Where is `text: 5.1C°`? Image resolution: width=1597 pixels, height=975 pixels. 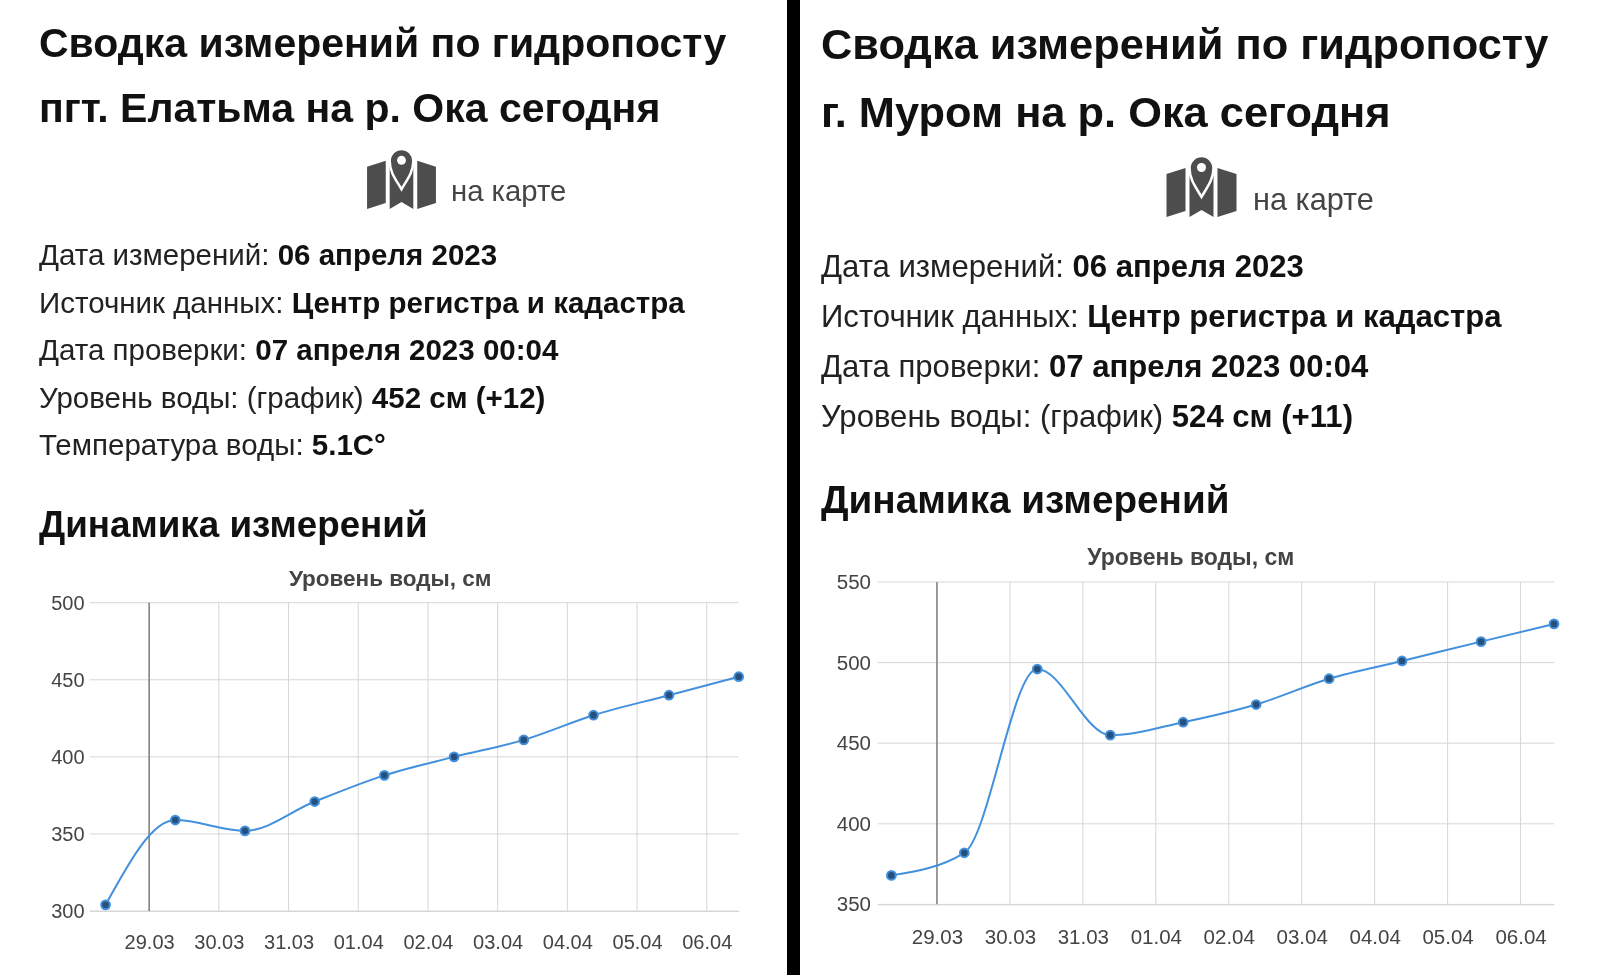
text: 5.1C° is located at coordinates (348, 445).